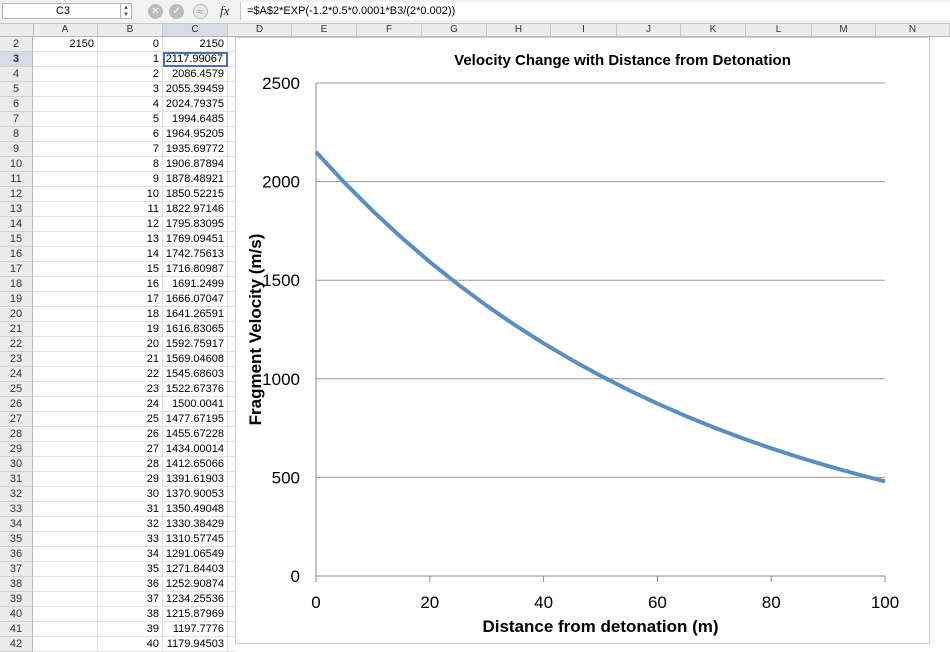 This screenshot has width=950, height=652. What do you see at coordinates (16, 359) in the screenshot?
I see `row-header-23: 23` at bounding box center [16, 359].